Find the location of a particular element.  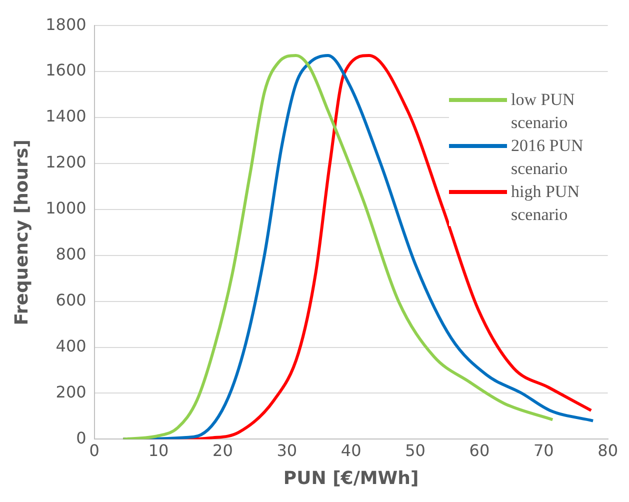

y-tick-label: 1000 is located at coordinates (66, 208).